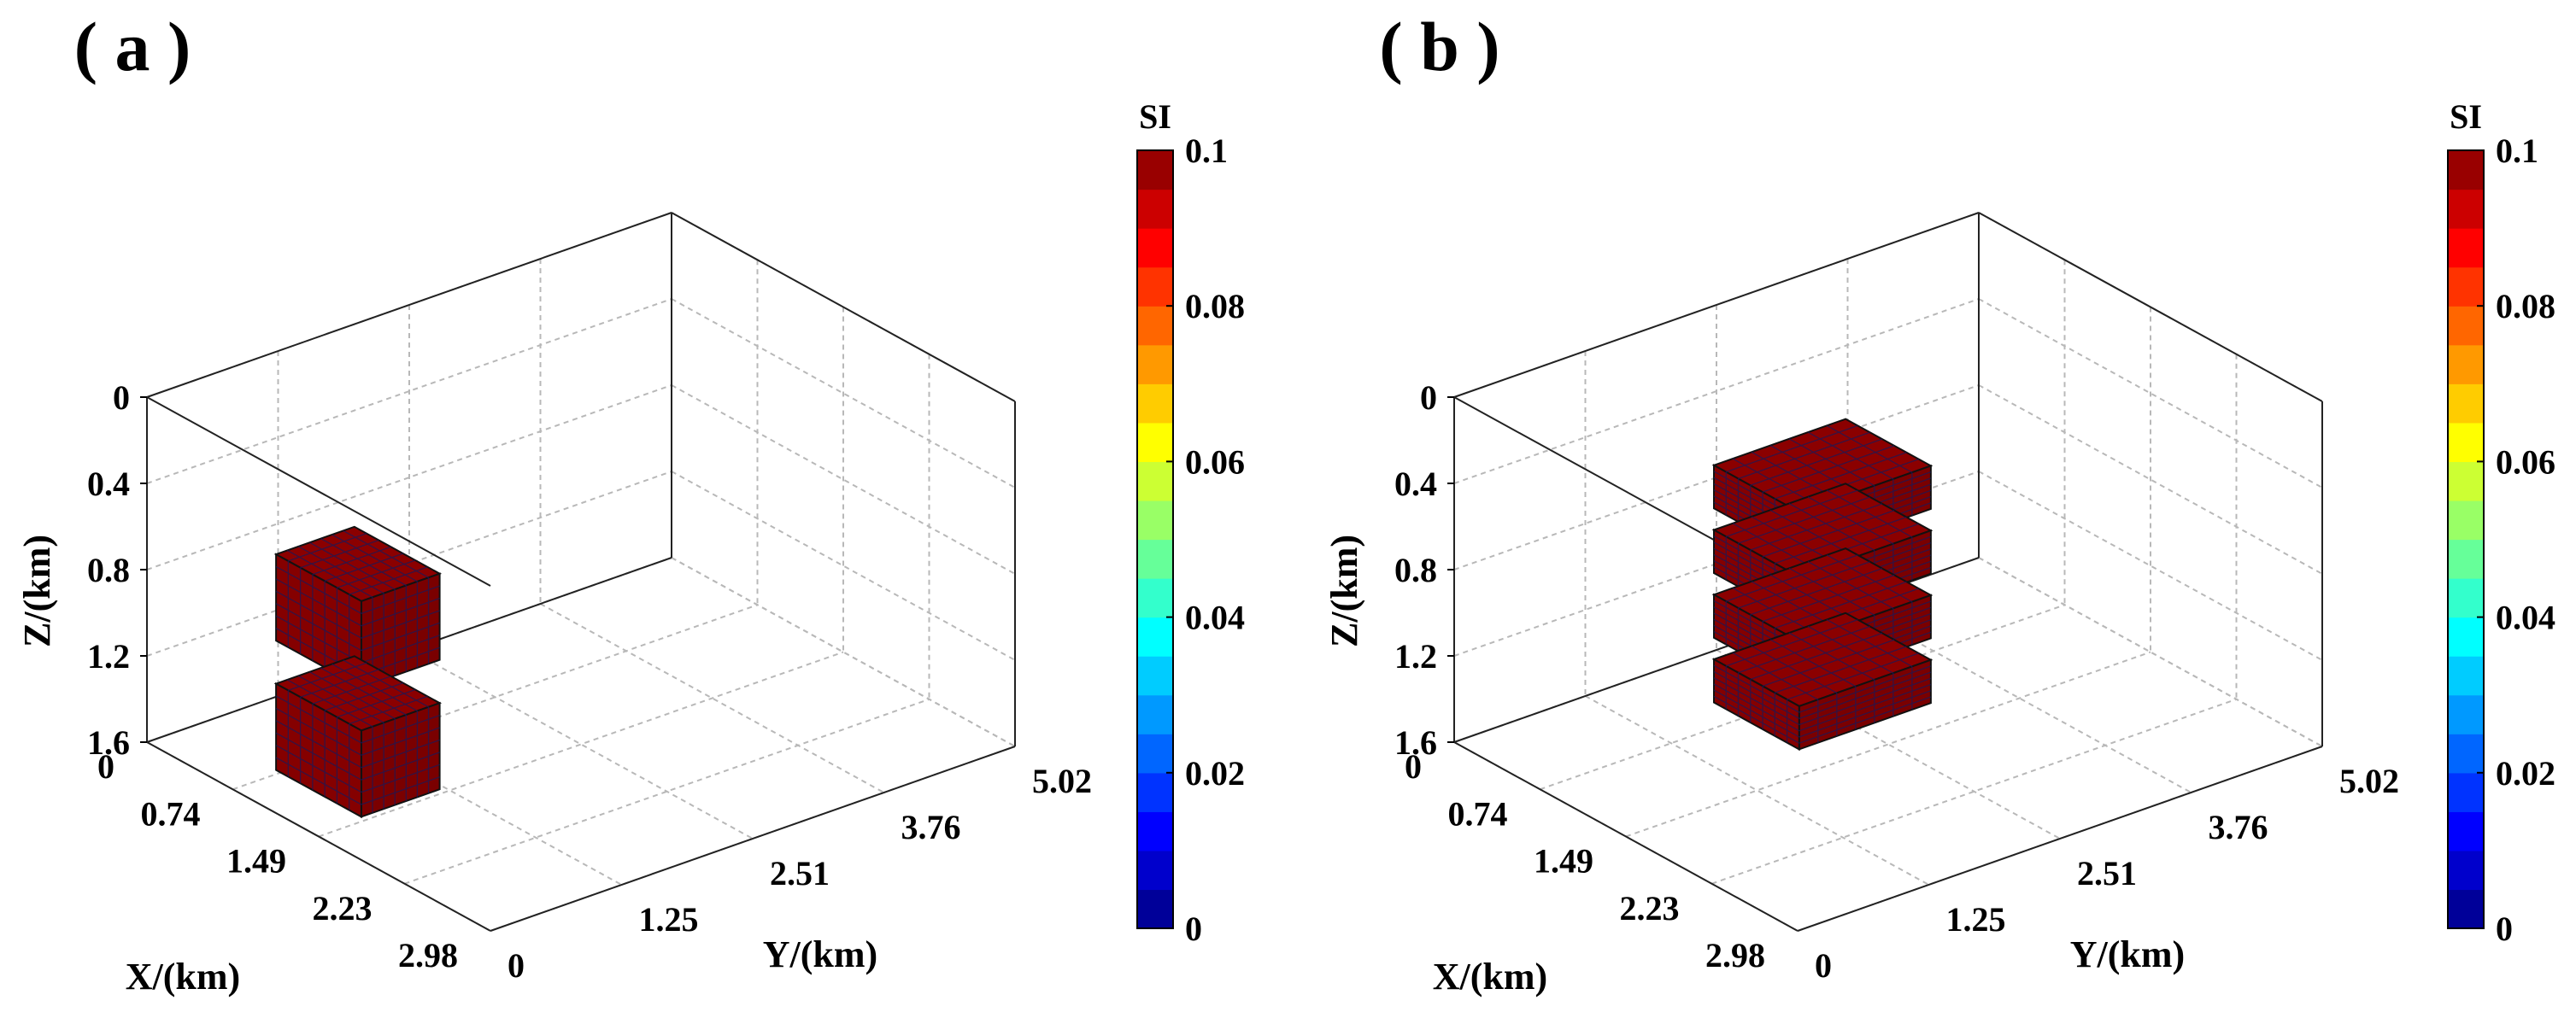 The height and width of the screenshot is (1018, 2576). What do you see at coordinates (1824, 965) in the screenshot?
I see `y-tick-label: 0` at bounding box center [1824, 965].